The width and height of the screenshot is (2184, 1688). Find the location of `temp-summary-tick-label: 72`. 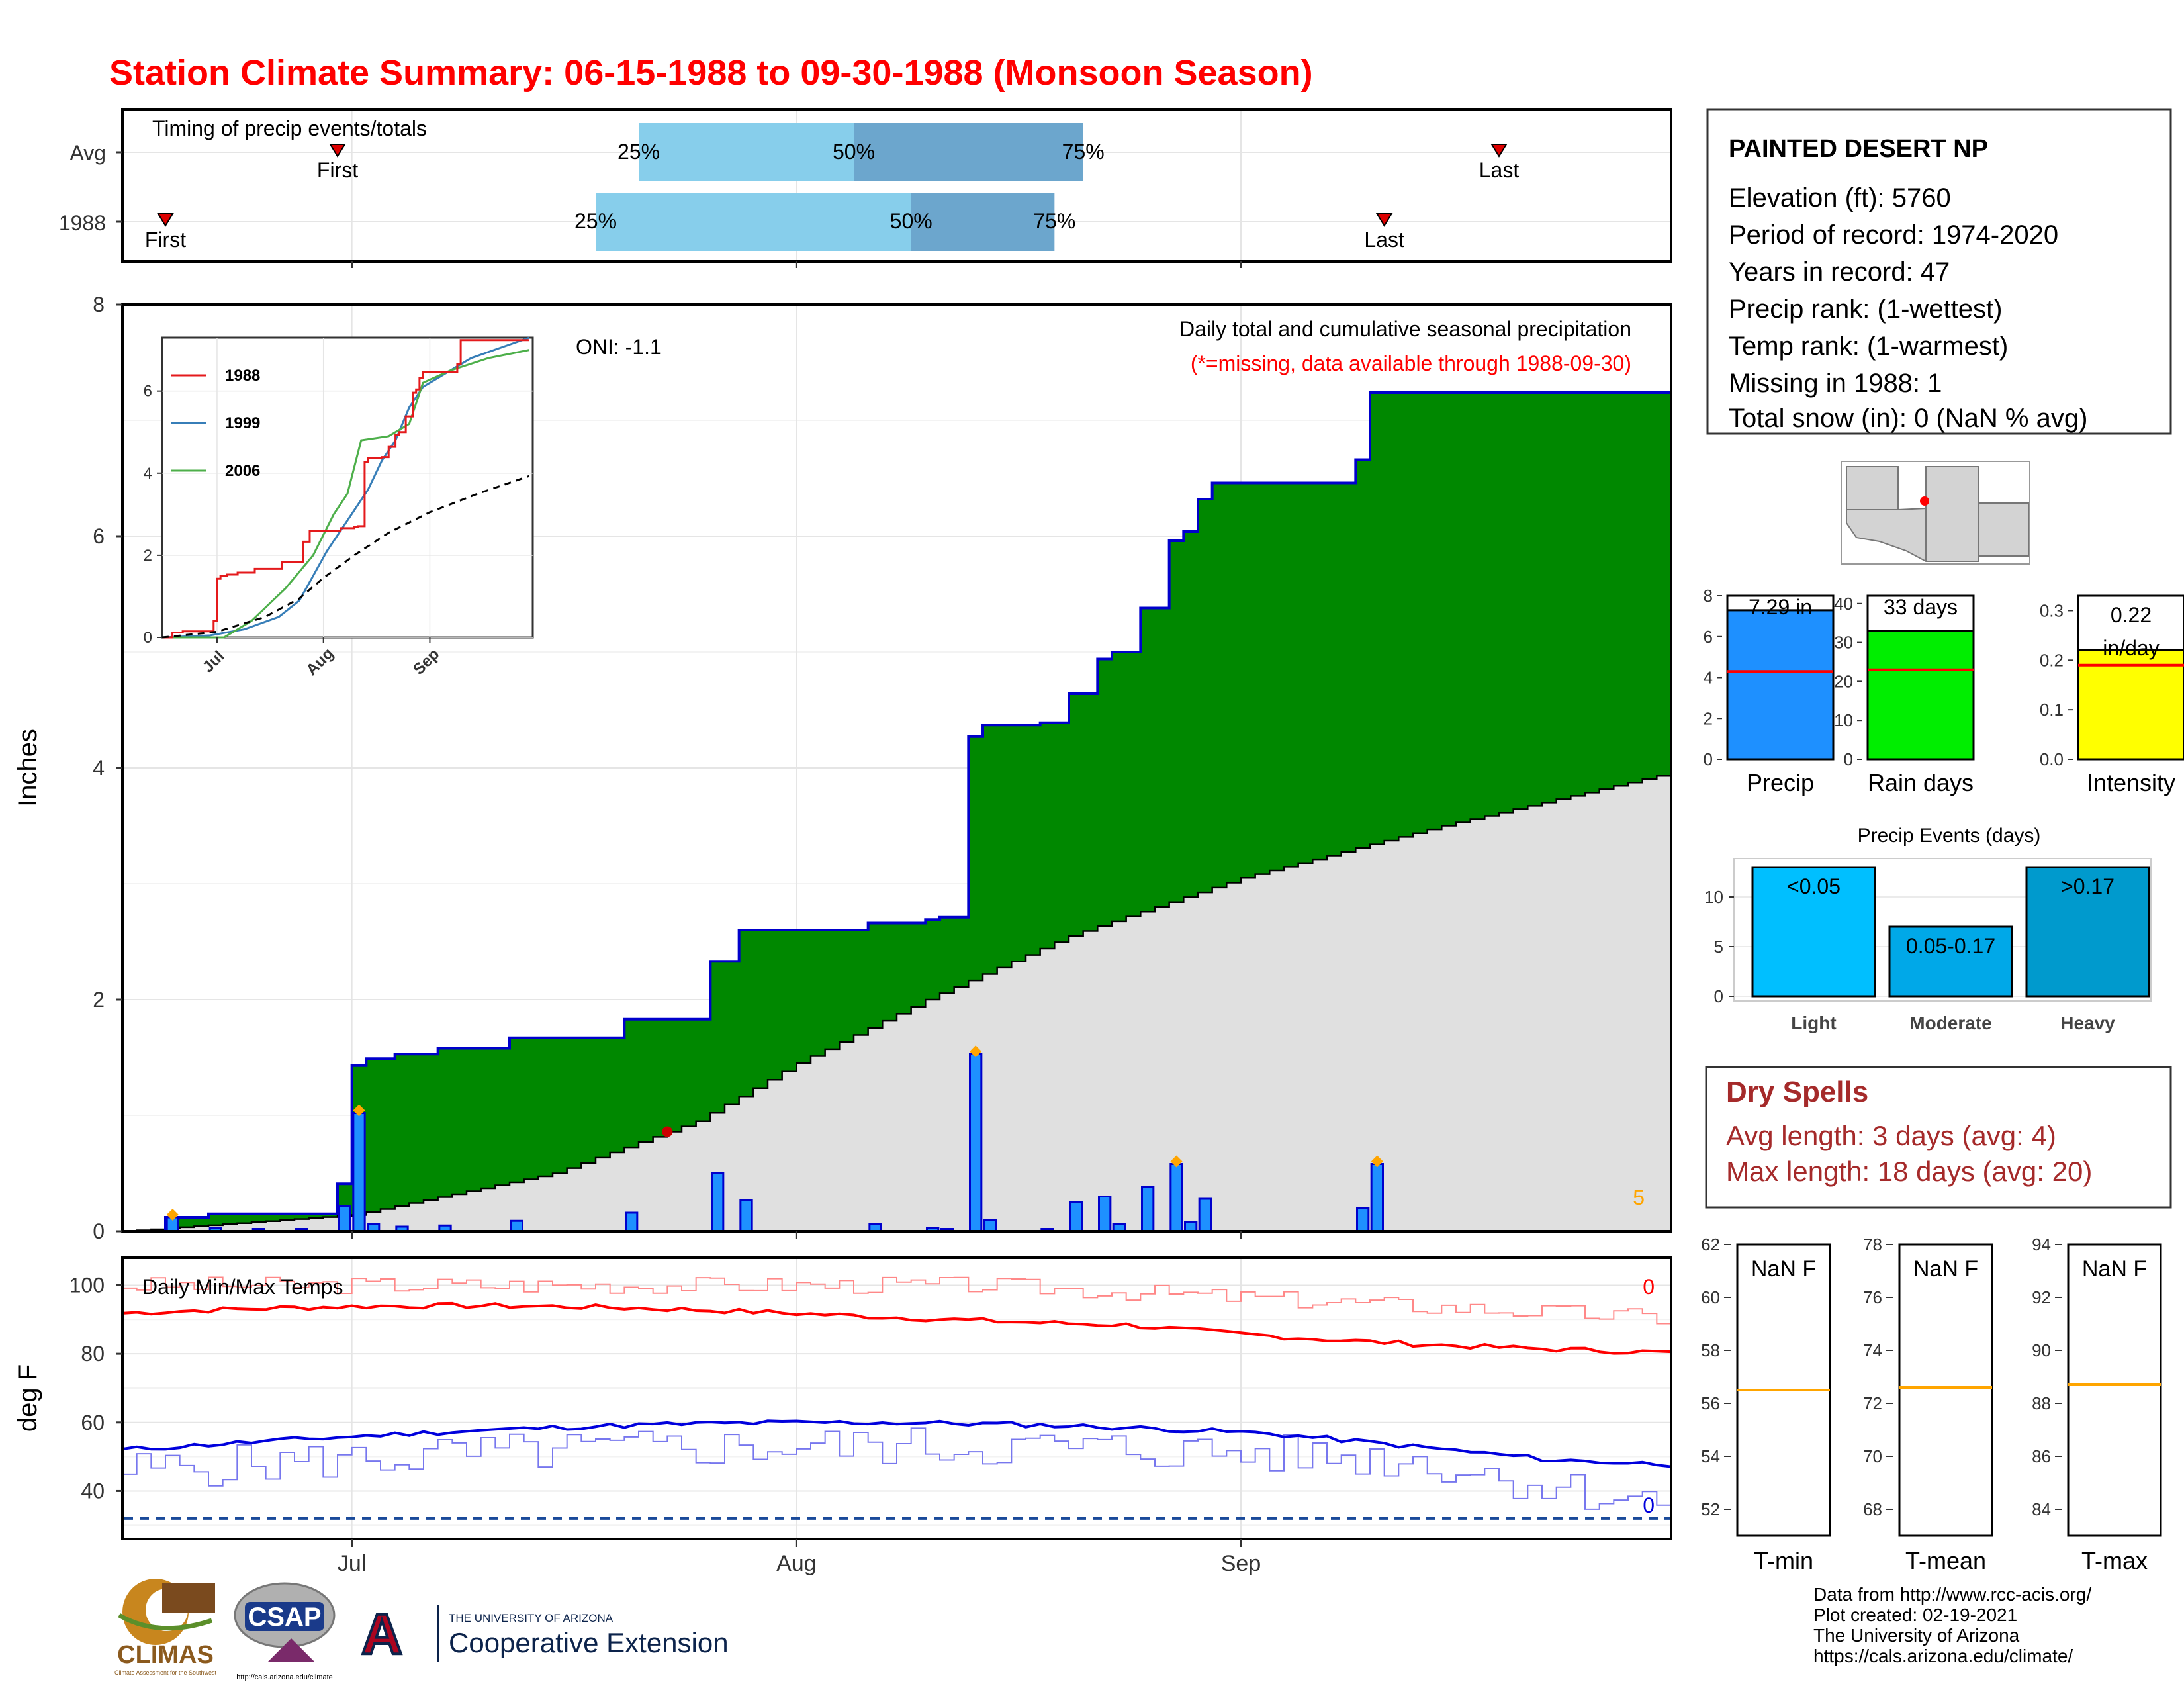

temp-summary-tick-label: 72 is located at coordinates (1872, 1403).